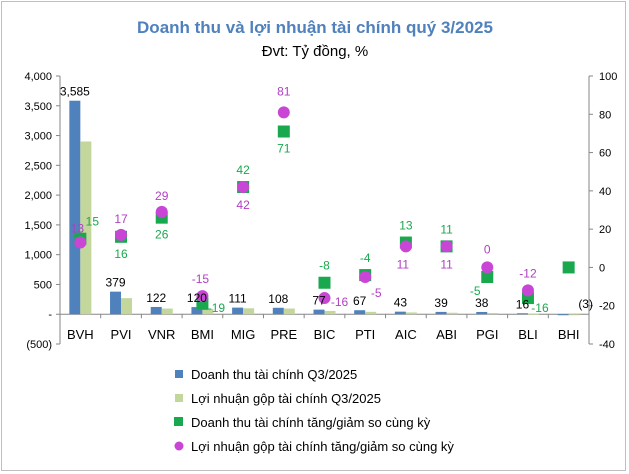  Describe the element at coordinates (162, 235) in the screenshot. I see `square-data-label: 26` at that location.